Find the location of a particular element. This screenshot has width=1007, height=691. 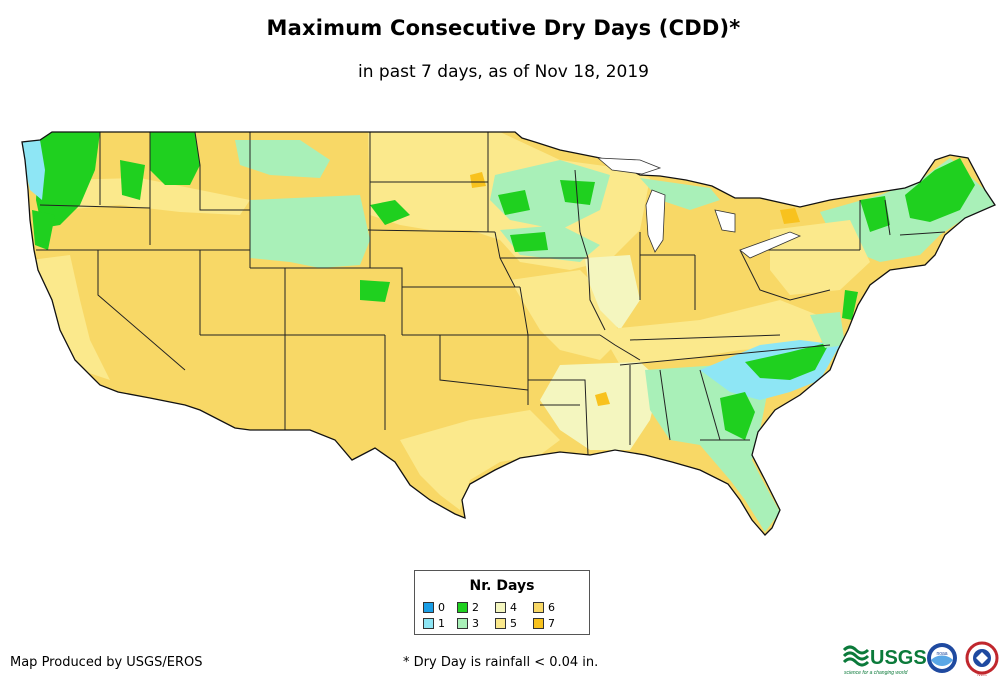

legend-label: 3 is located at coordinates (475, 623).